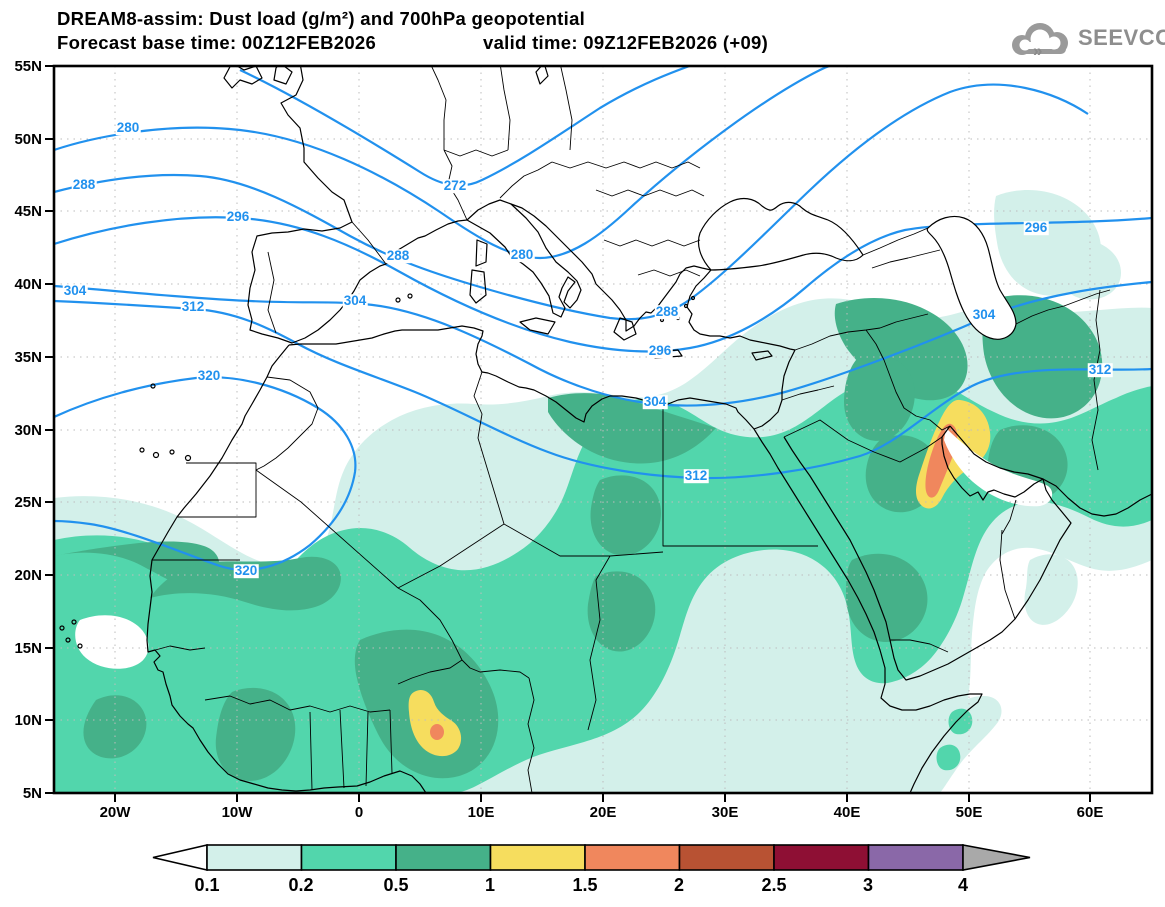  I want to click on lon-tick-10E: 10E, so click(481, 812).